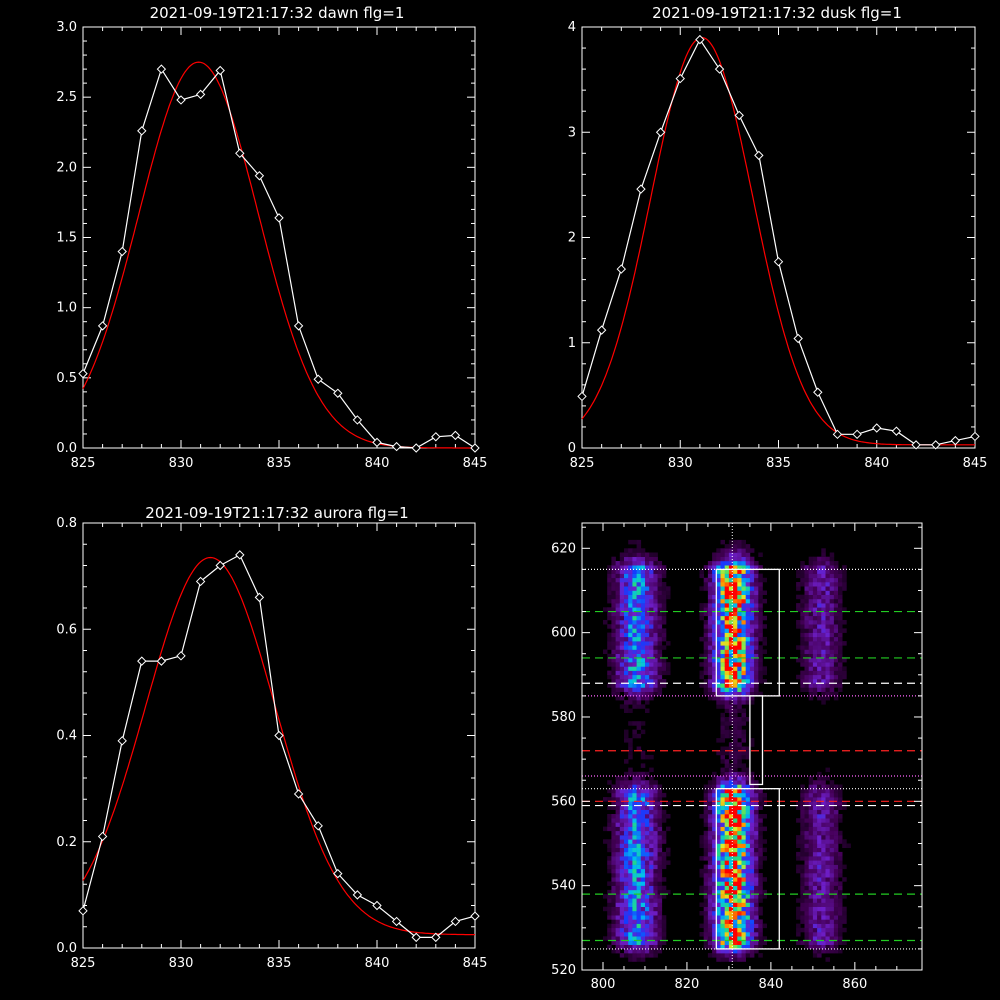 This screenshot has width=1000, height=1000. I want to click on y-tick-label: 4, so click(572, 27).